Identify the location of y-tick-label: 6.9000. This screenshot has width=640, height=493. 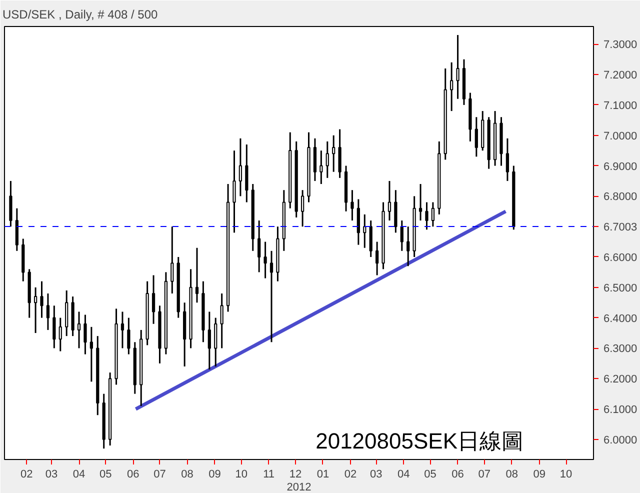
(621, 166).